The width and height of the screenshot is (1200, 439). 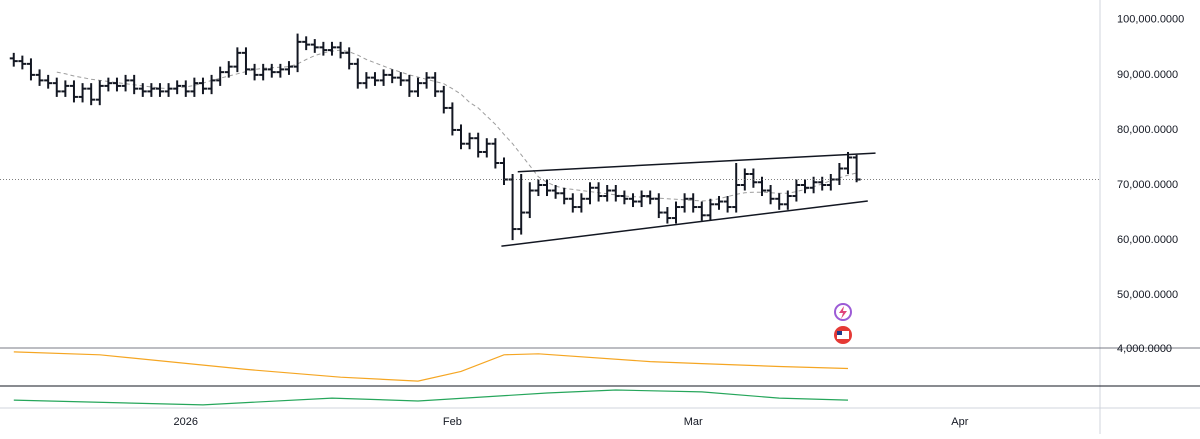 I want to click on indicator-tick-label: 4,000.0000, so click(x=1144, y=349).